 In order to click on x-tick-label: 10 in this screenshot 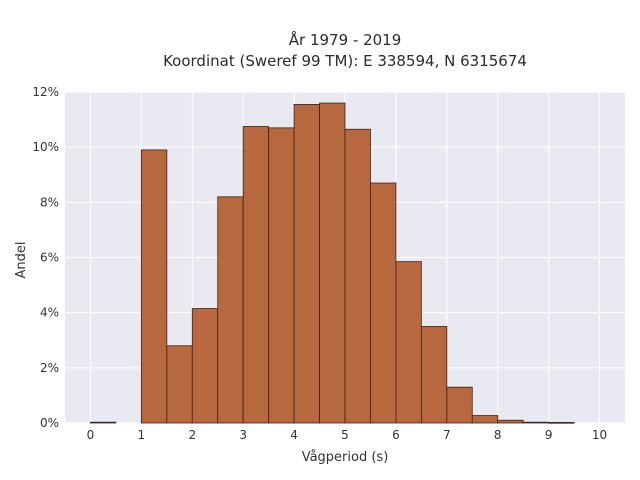, I will do `click(599, 435)`.